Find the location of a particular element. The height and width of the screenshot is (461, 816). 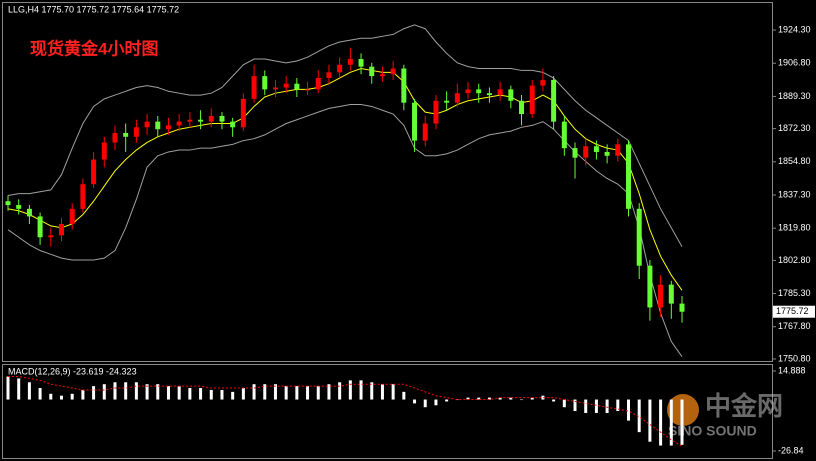

y-tick-label: 1872.30 is located at coordinates (794, 128).